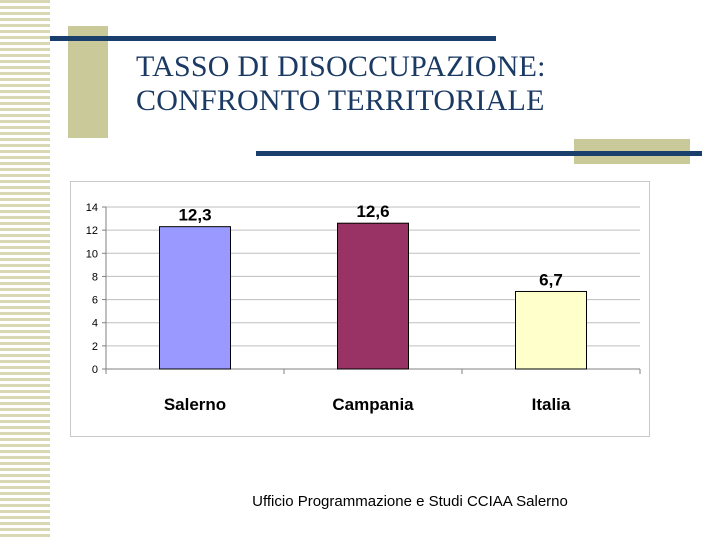 The height and width of the screenshot is (540, 720). Describe the element at coordinates (551, 404) in the screenshot. I see `category-label-italia: Italia` at that location.